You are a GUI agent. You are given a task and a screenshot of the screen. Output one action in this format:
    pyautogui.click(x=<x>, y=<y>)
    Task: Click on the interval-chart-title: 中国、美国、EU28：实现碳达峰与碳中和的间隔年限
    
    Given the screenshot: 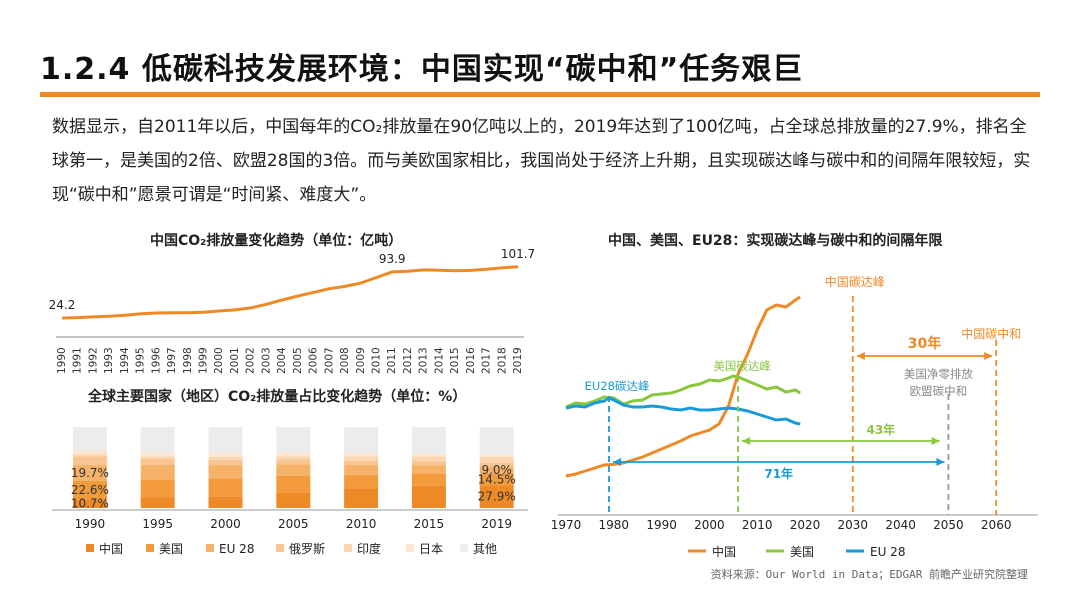 What is the action you would take?
    pyautogui.click(x=775, y=241)
    